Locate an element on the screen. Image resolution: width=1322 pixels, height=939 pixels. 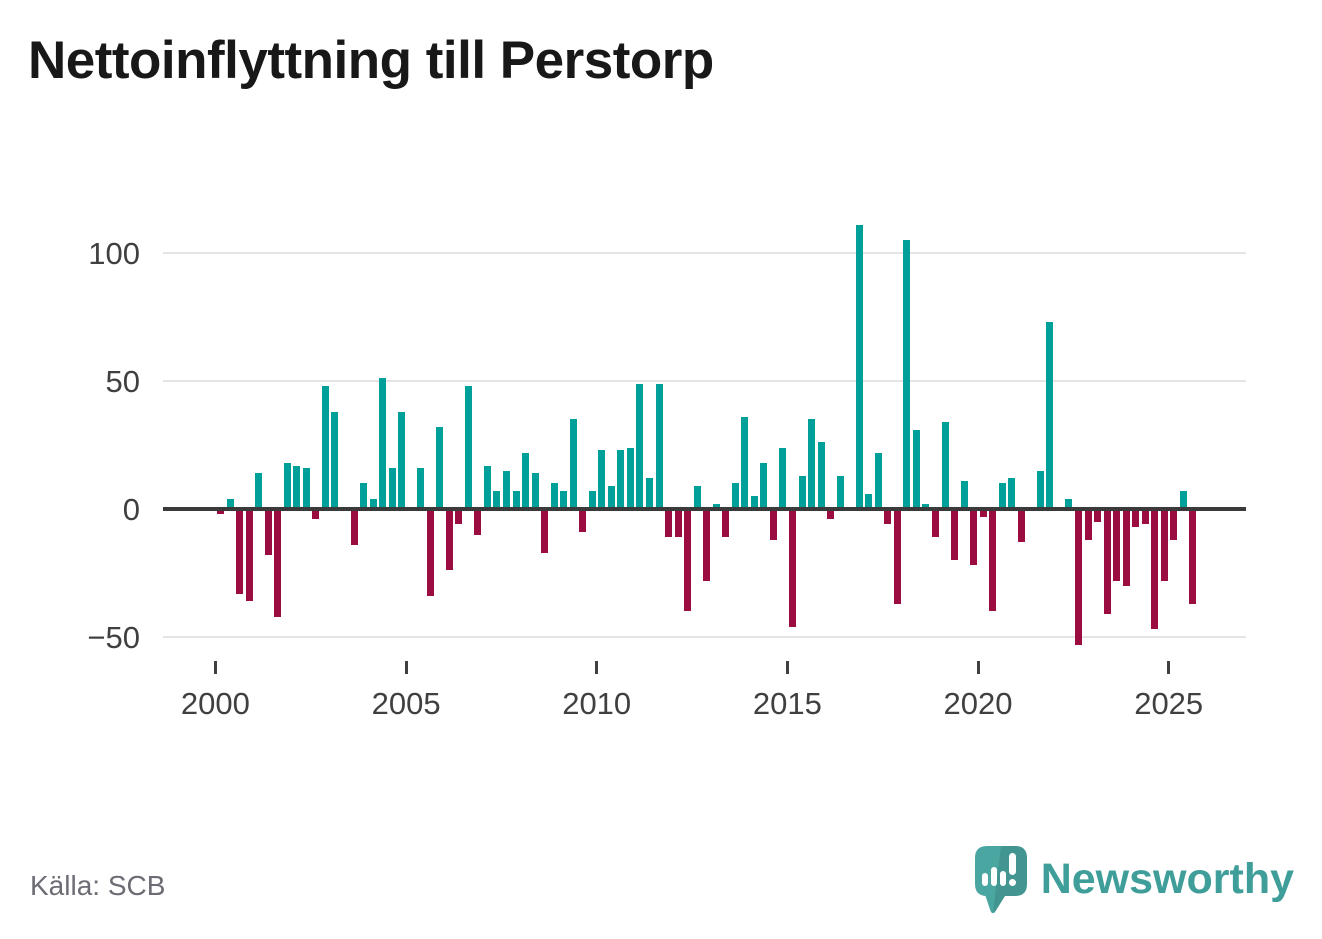
bar-2004Q1 is located at coordinates (373, 503).